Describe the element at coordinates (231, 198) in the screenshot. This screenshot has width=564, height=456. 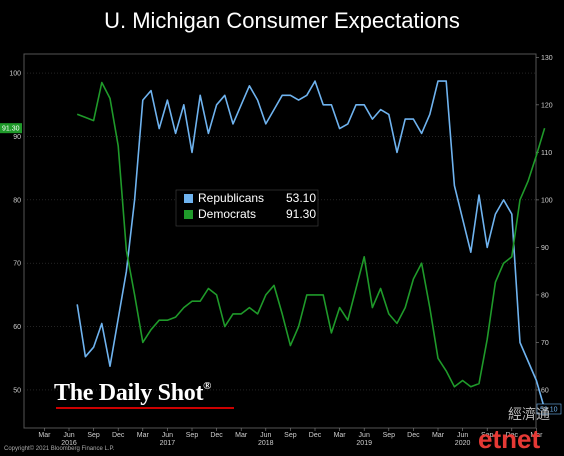
I see `legend-label: Republicans` at that location.